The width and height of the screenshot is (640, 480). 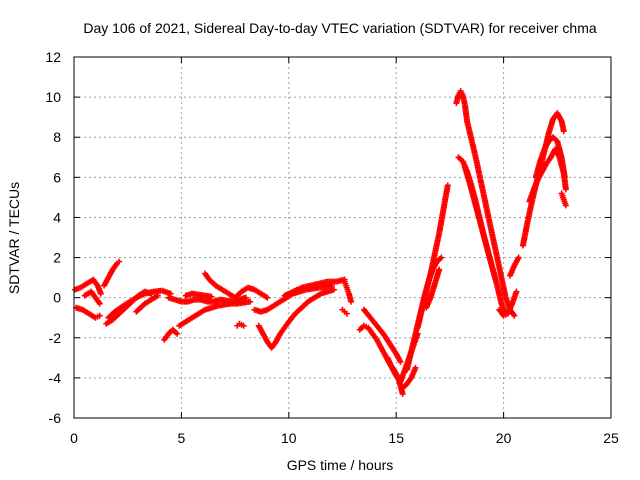 I want to click on y-tick-label: 8, so click(x=57, y=137).